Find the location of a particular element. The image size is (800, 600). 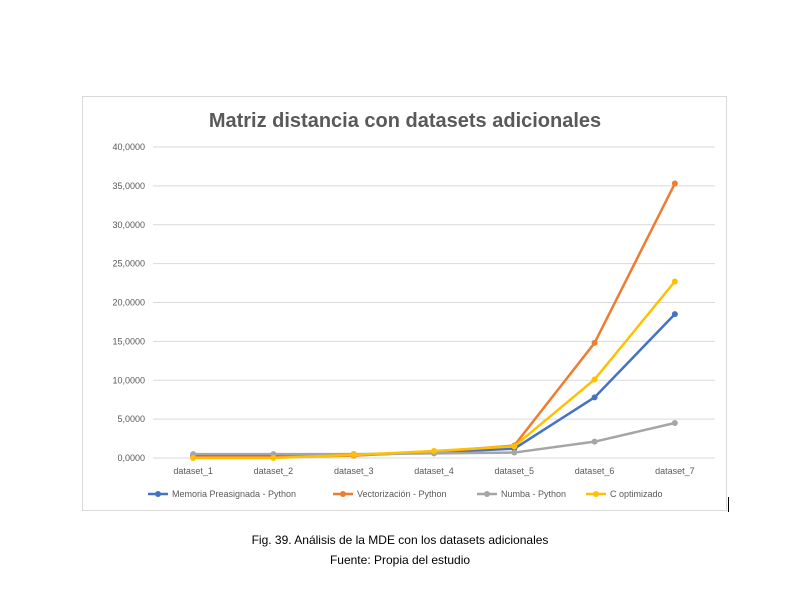

y-tick-label: 20,0000 is located at coordinates (128, 303).